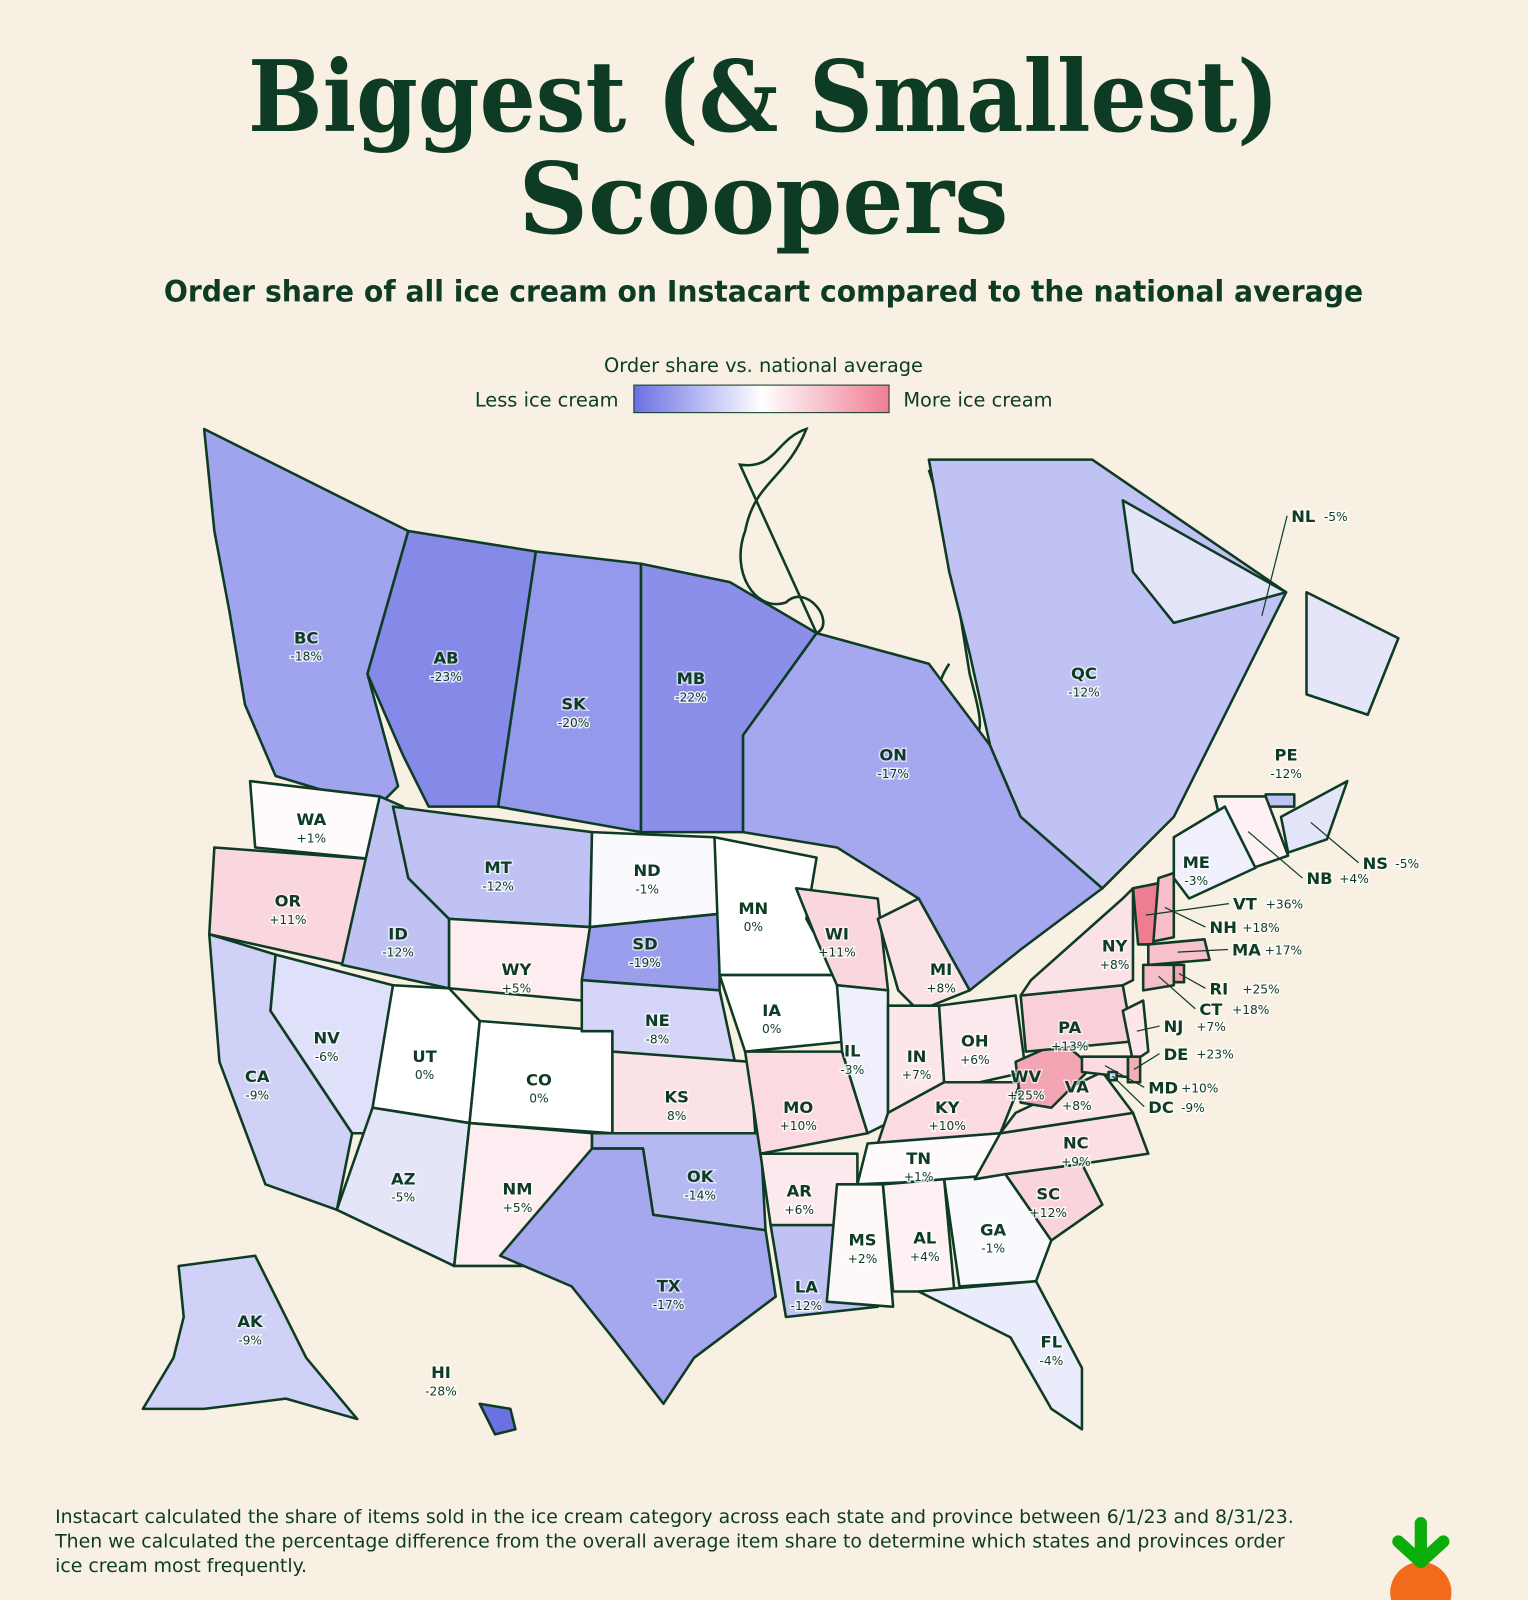  I want to click on region-code: TX, so click(669, 1285).